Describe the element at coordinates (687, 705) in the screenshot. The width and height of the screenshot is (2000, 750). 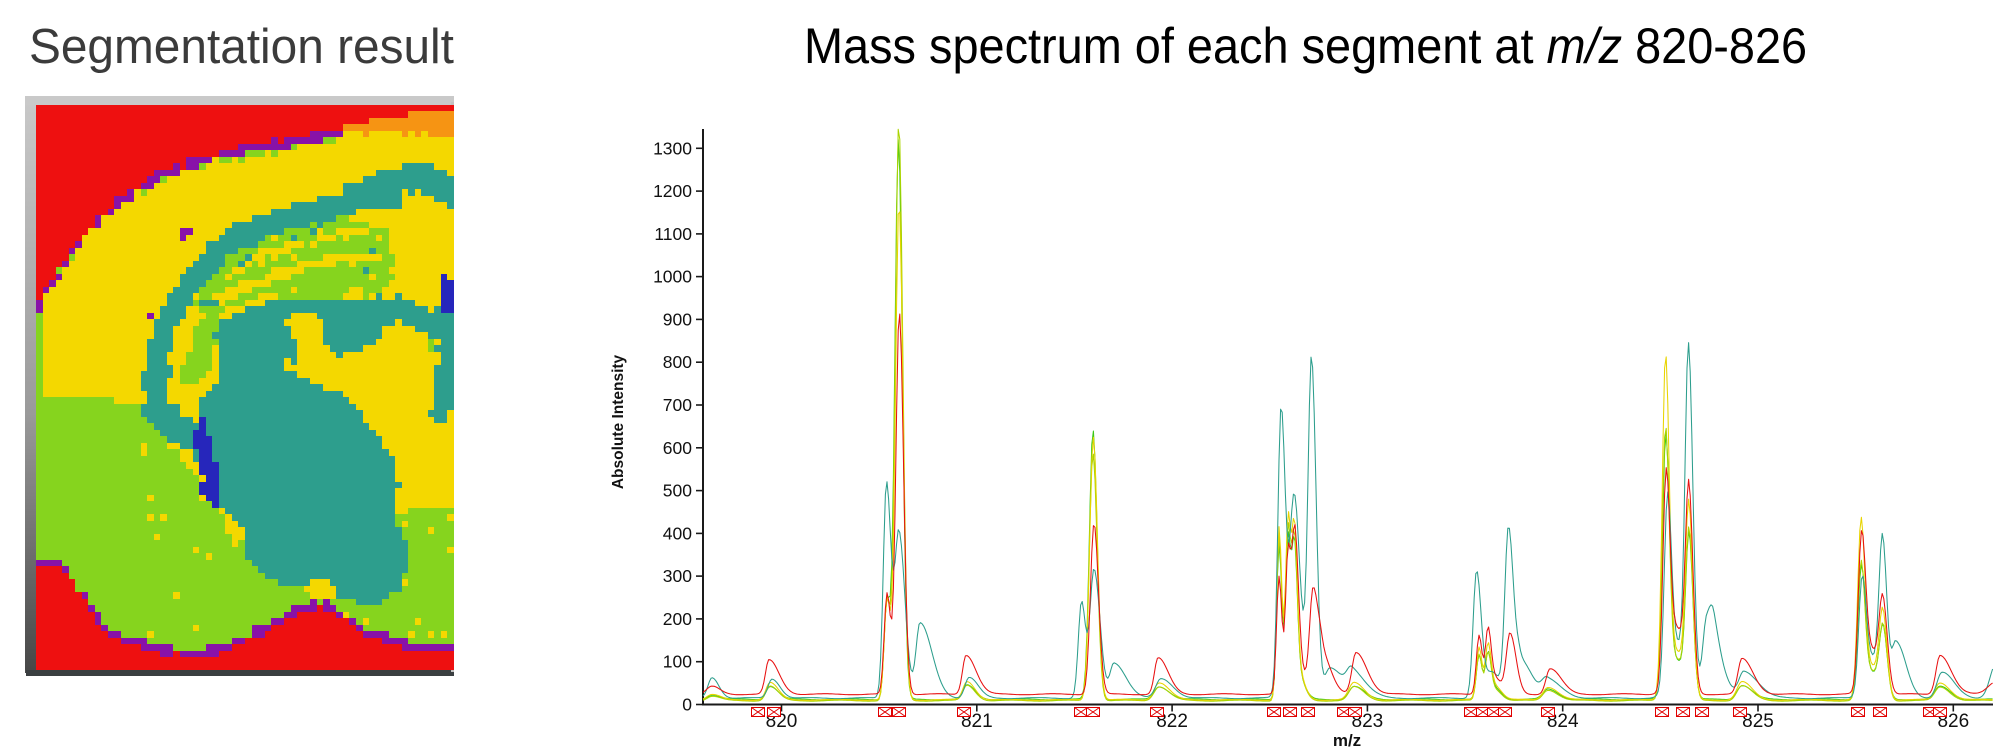
I see `svg-text: 0` at that location.